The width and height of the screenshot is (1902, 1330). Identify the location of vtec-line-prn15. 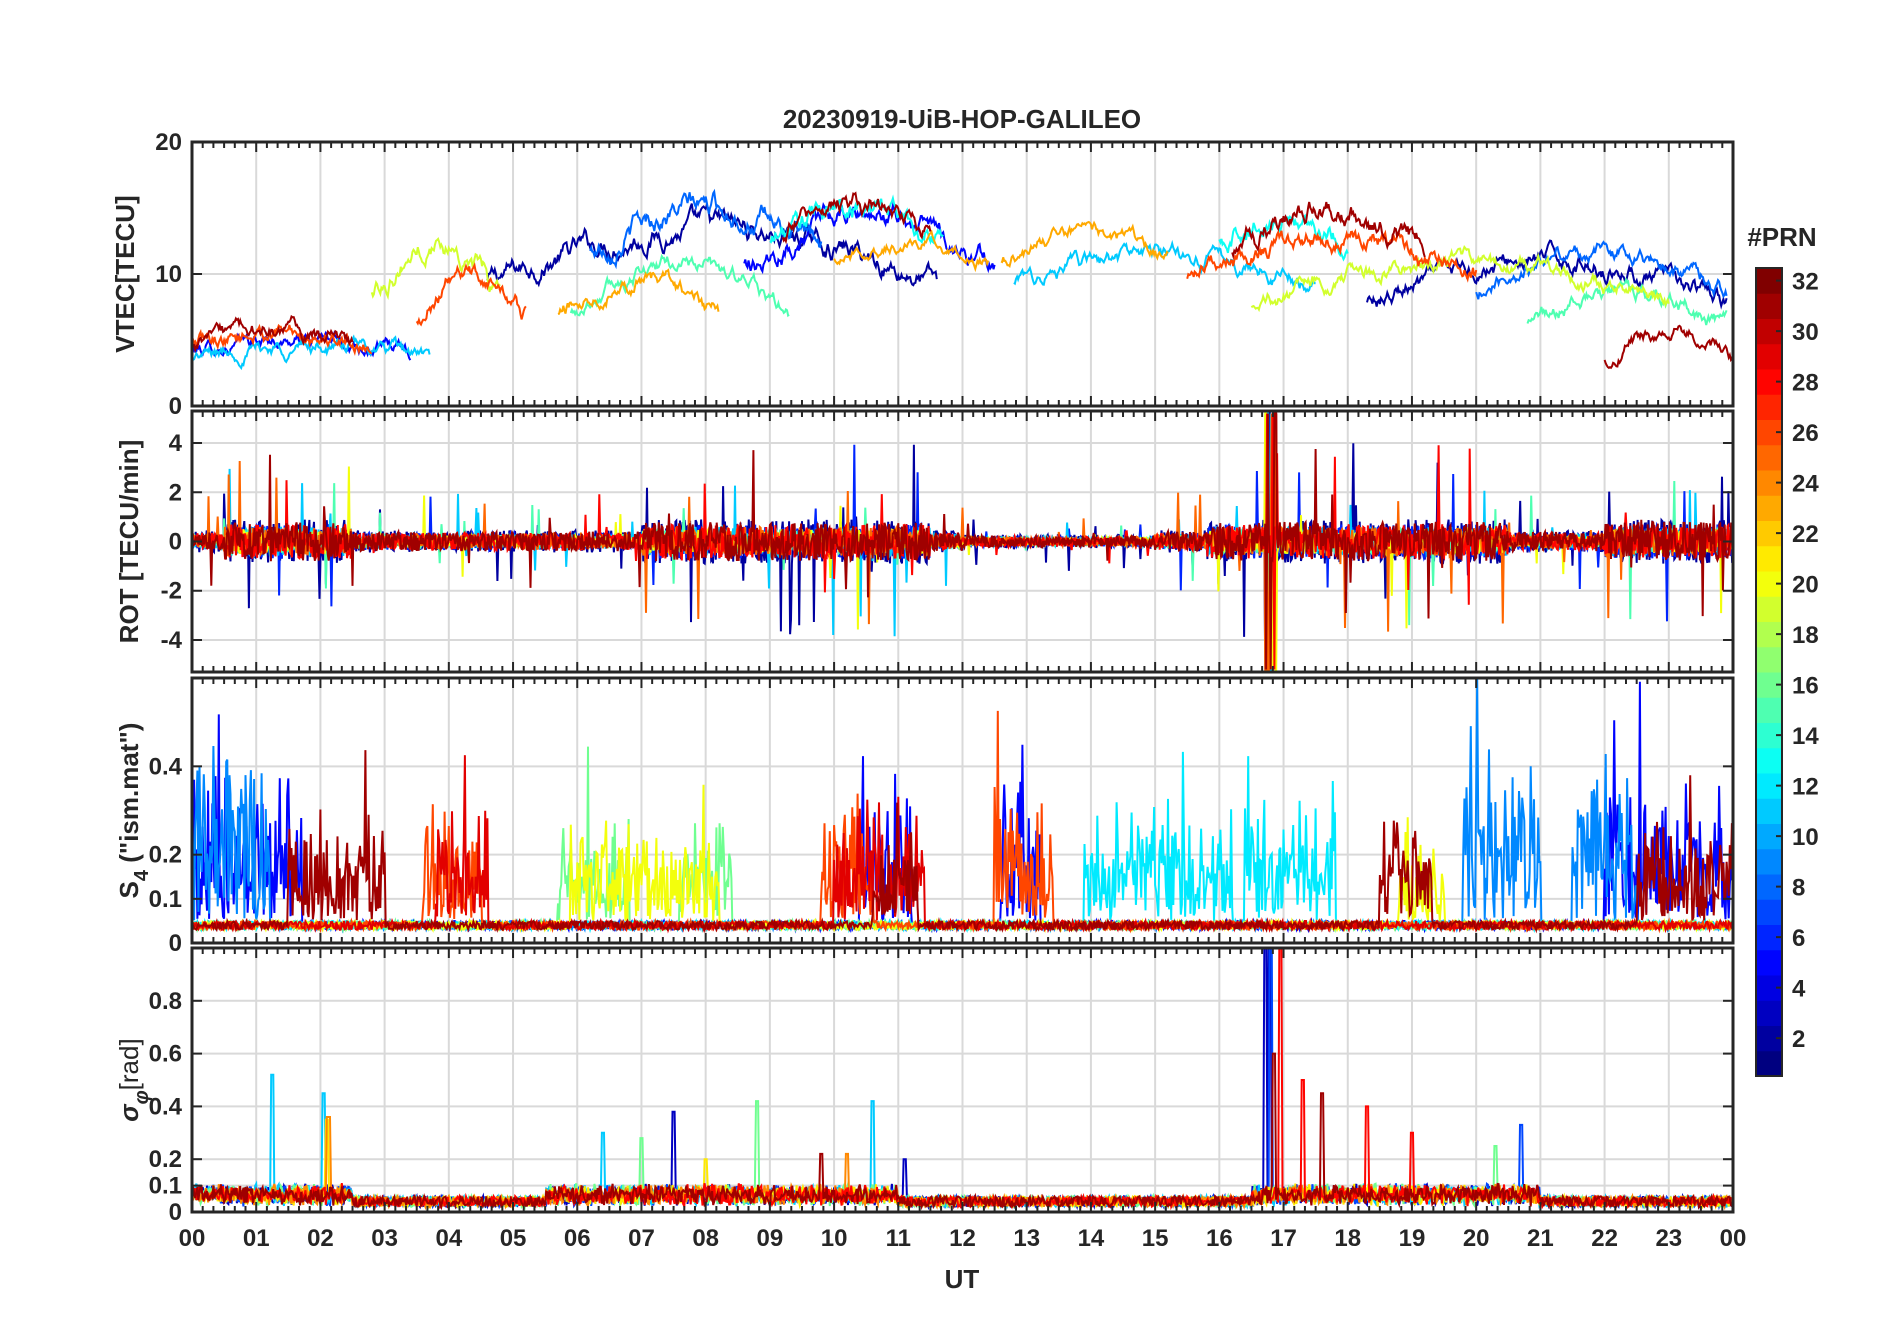
(679, 285).